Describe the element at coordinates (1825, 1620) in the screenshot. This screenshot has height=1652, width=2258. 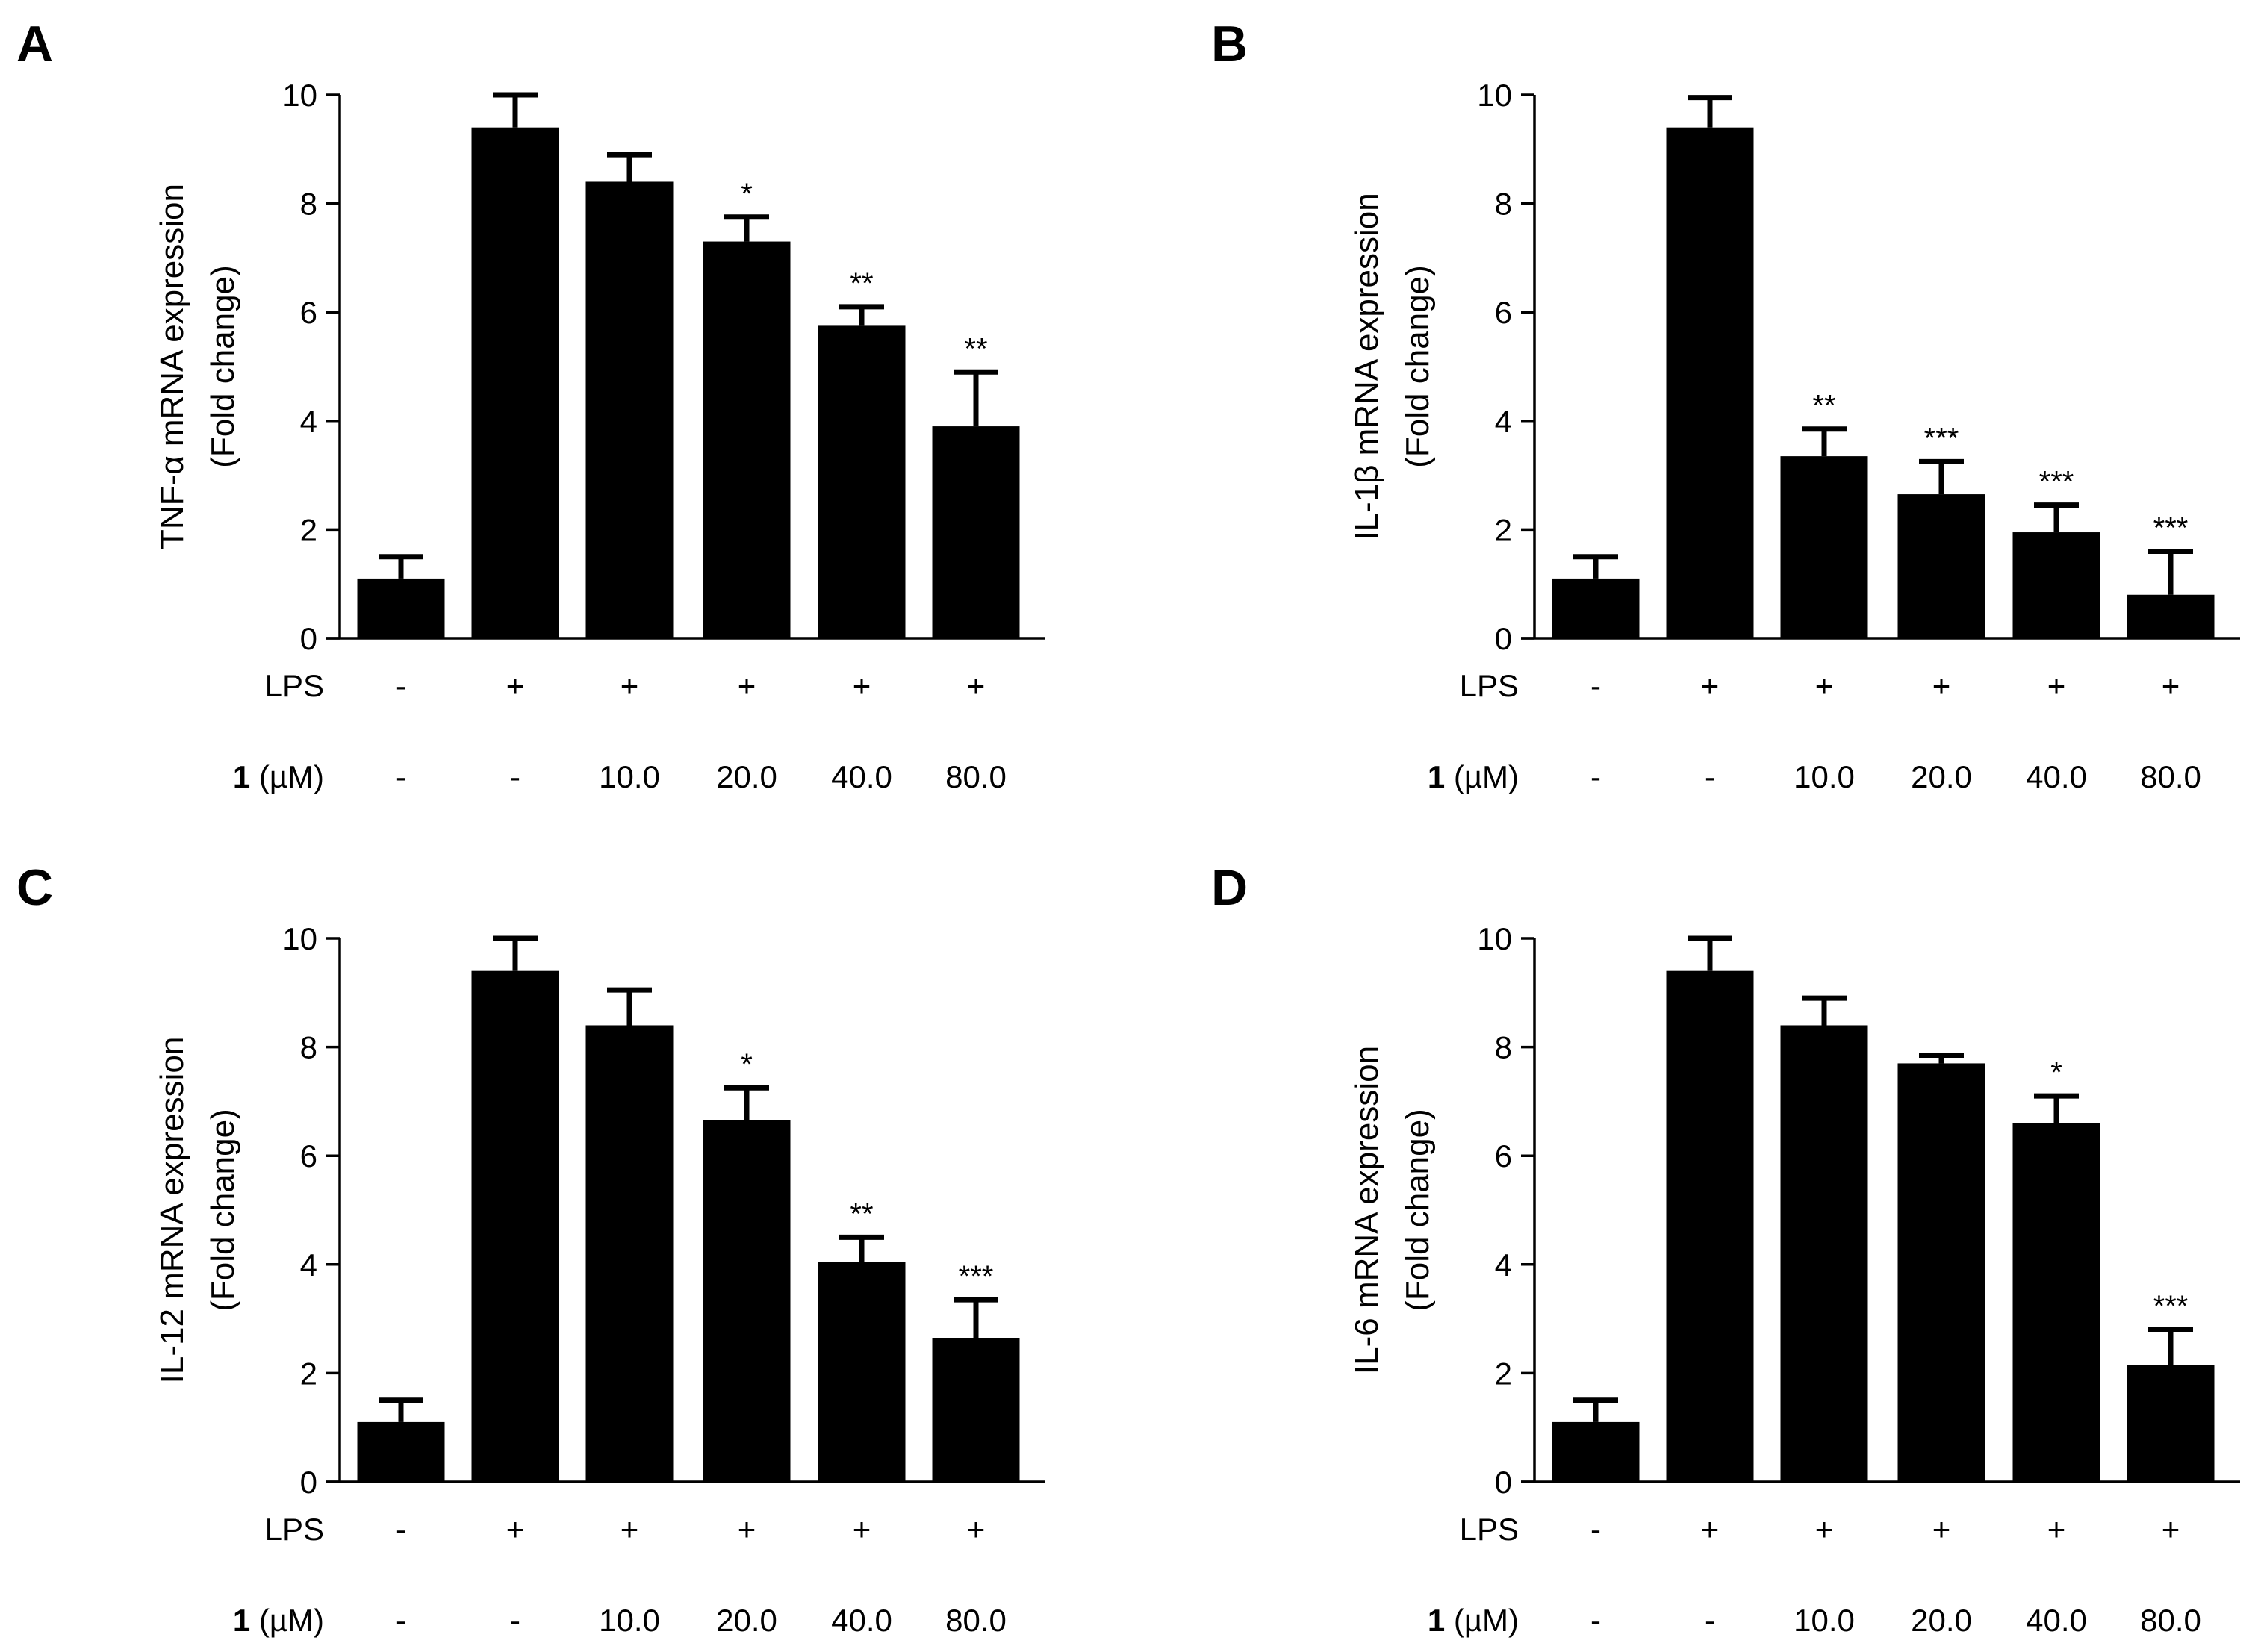
I see `compound-value: 10.0` at that location.